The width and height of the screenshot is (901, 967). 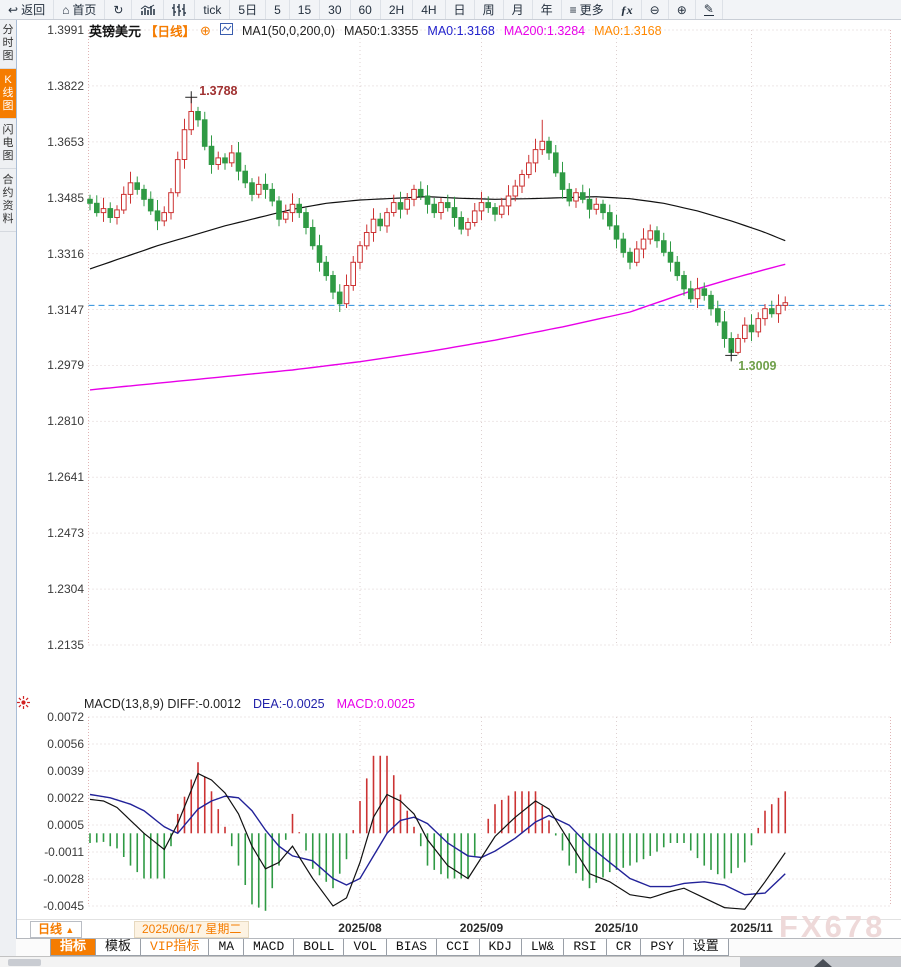 I want to click on toolbar-button-interval-day: 日, so click(x=460, y=9).